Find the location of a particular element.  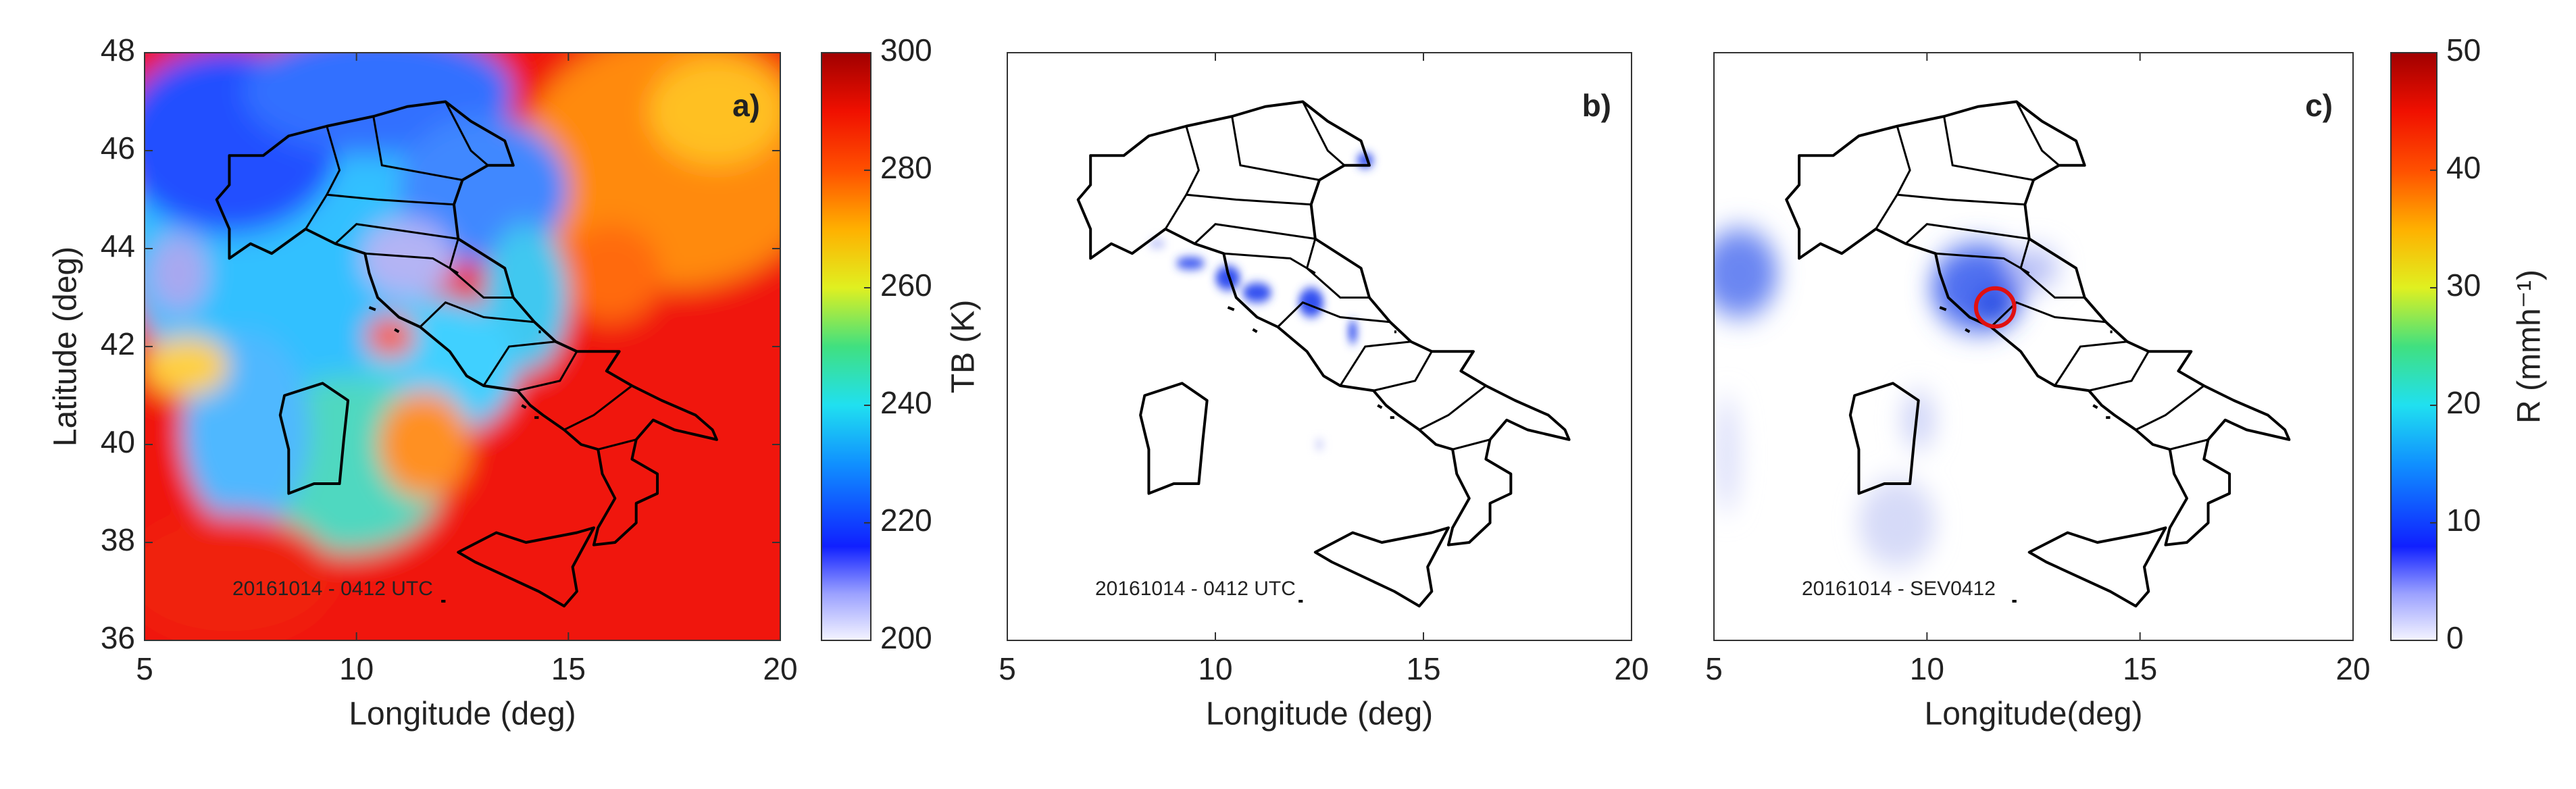

y-tick-label: 38 is located at coordinates (118, 539).